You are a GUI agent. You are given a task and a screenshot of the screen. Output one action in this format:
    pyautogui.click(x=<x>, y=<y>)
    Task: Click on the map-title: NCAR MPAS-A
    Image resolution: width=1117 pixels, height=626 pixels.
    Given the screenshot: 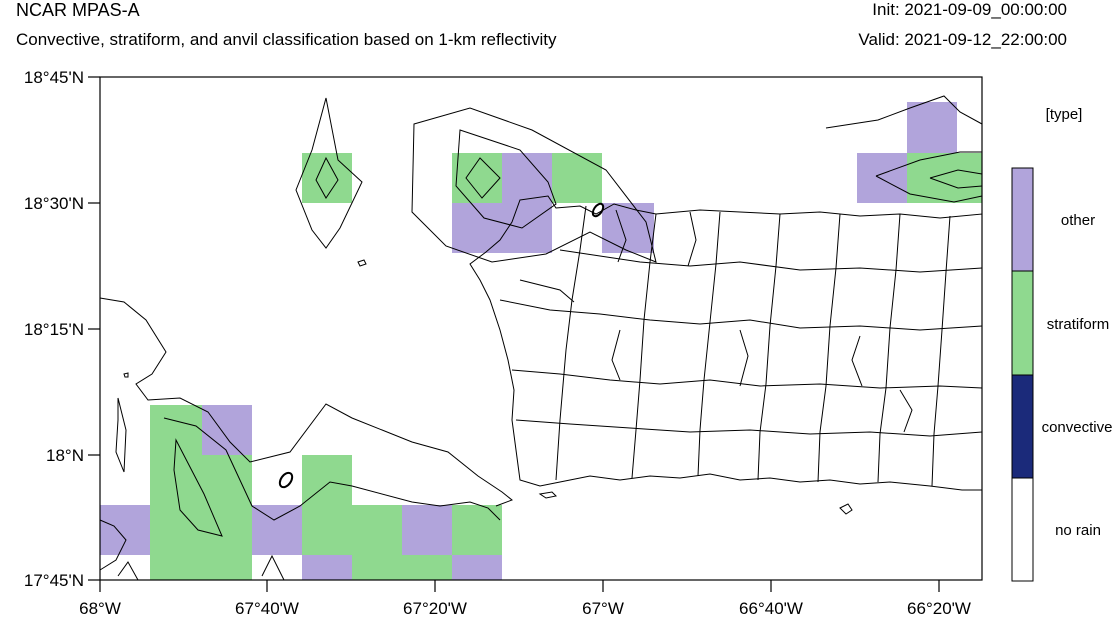 What is the action you would take?
    pyautogui.click(x=78, y=10)
    